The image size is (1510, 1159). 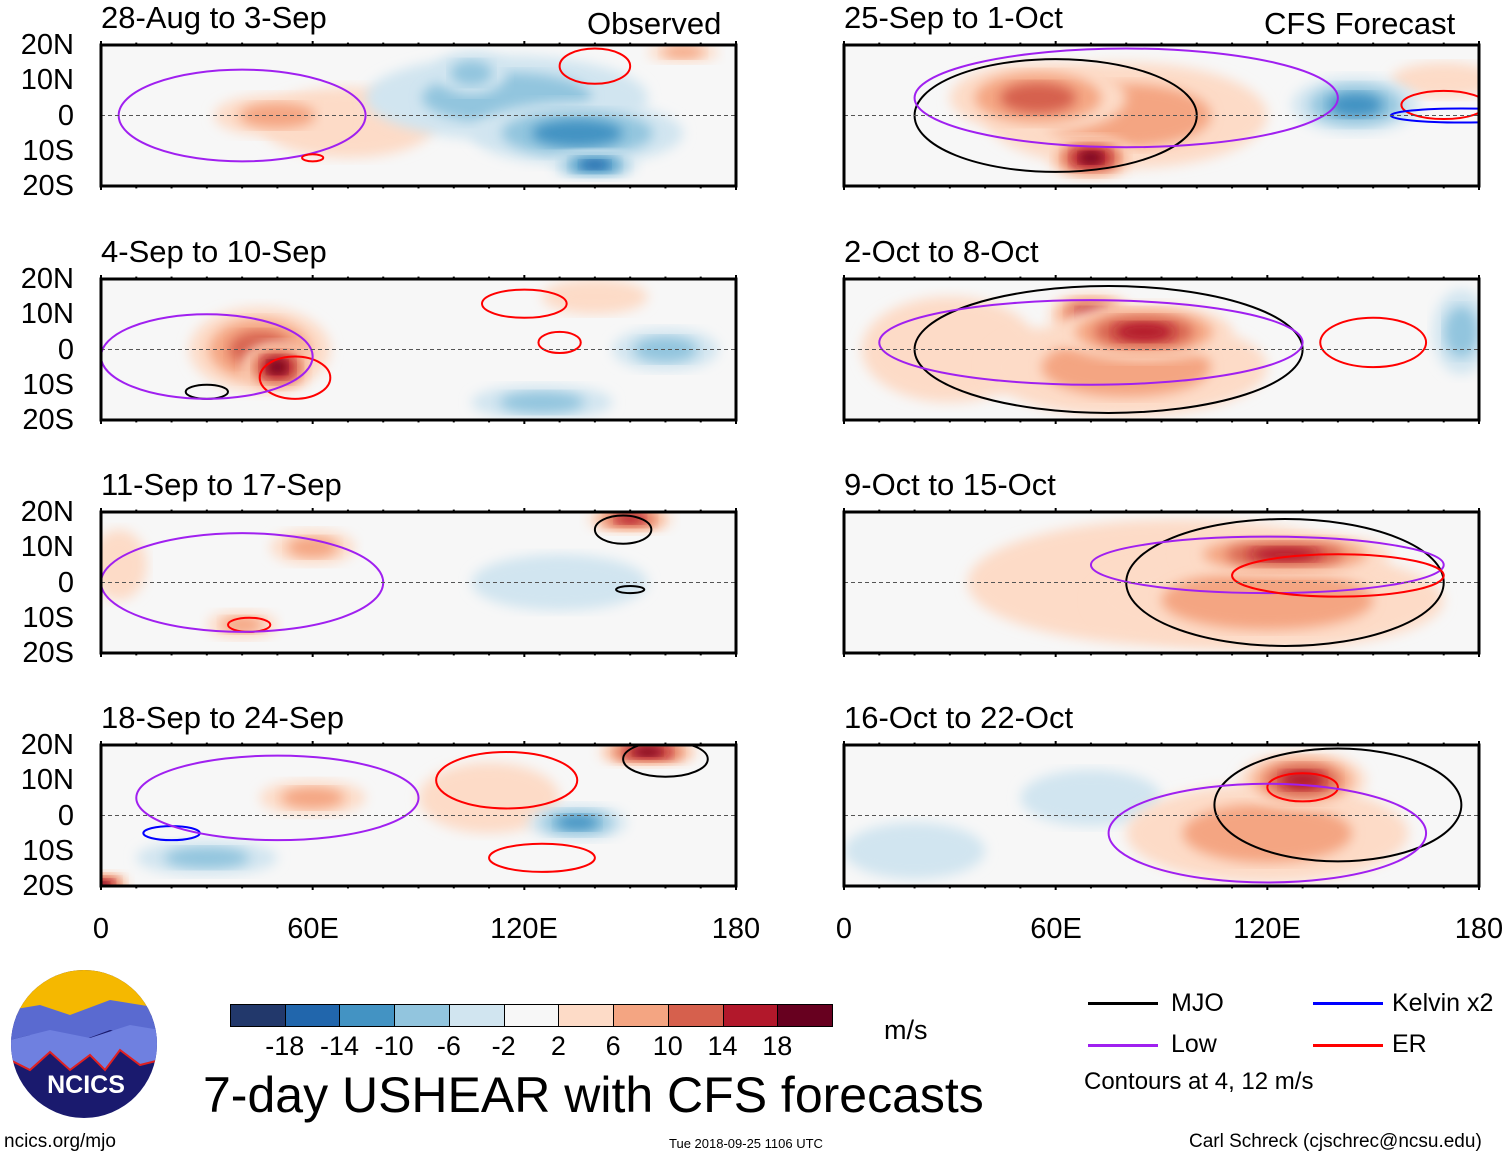 I want to click on ncics-logo: NCICS, so click(x=84, y=1044).